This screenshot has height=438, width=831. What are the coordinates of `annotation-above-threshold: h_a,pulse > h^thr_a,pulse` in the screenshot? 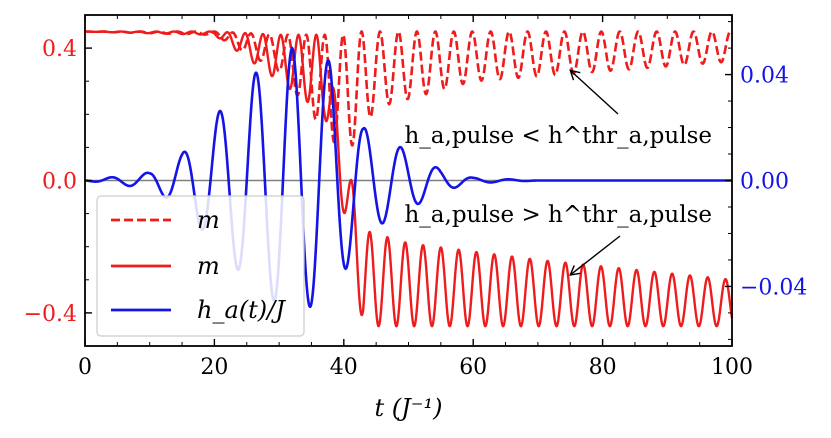 It's located at (558, 215).